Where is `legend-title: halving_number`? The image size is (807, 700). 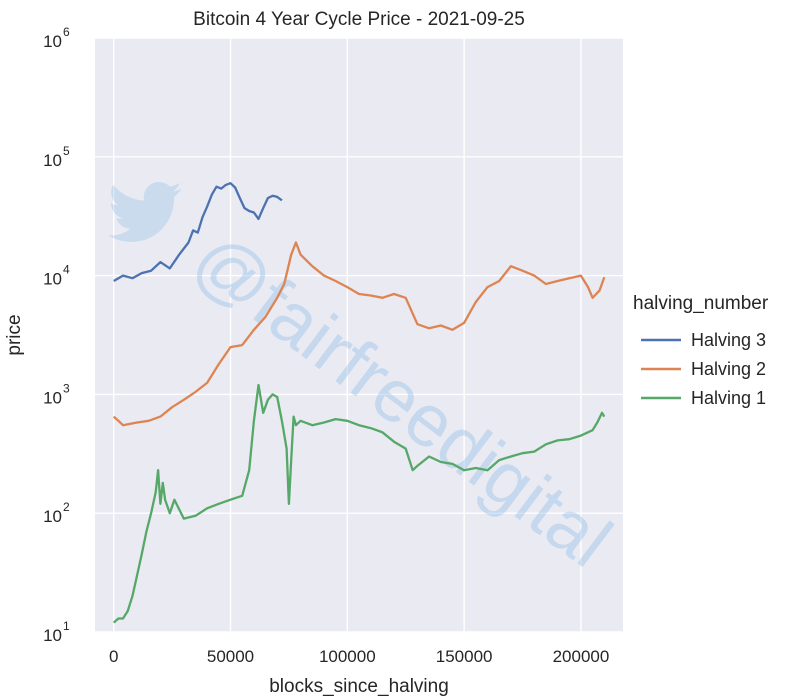 legend-title: halving_number is located at coordinates (701, 303).